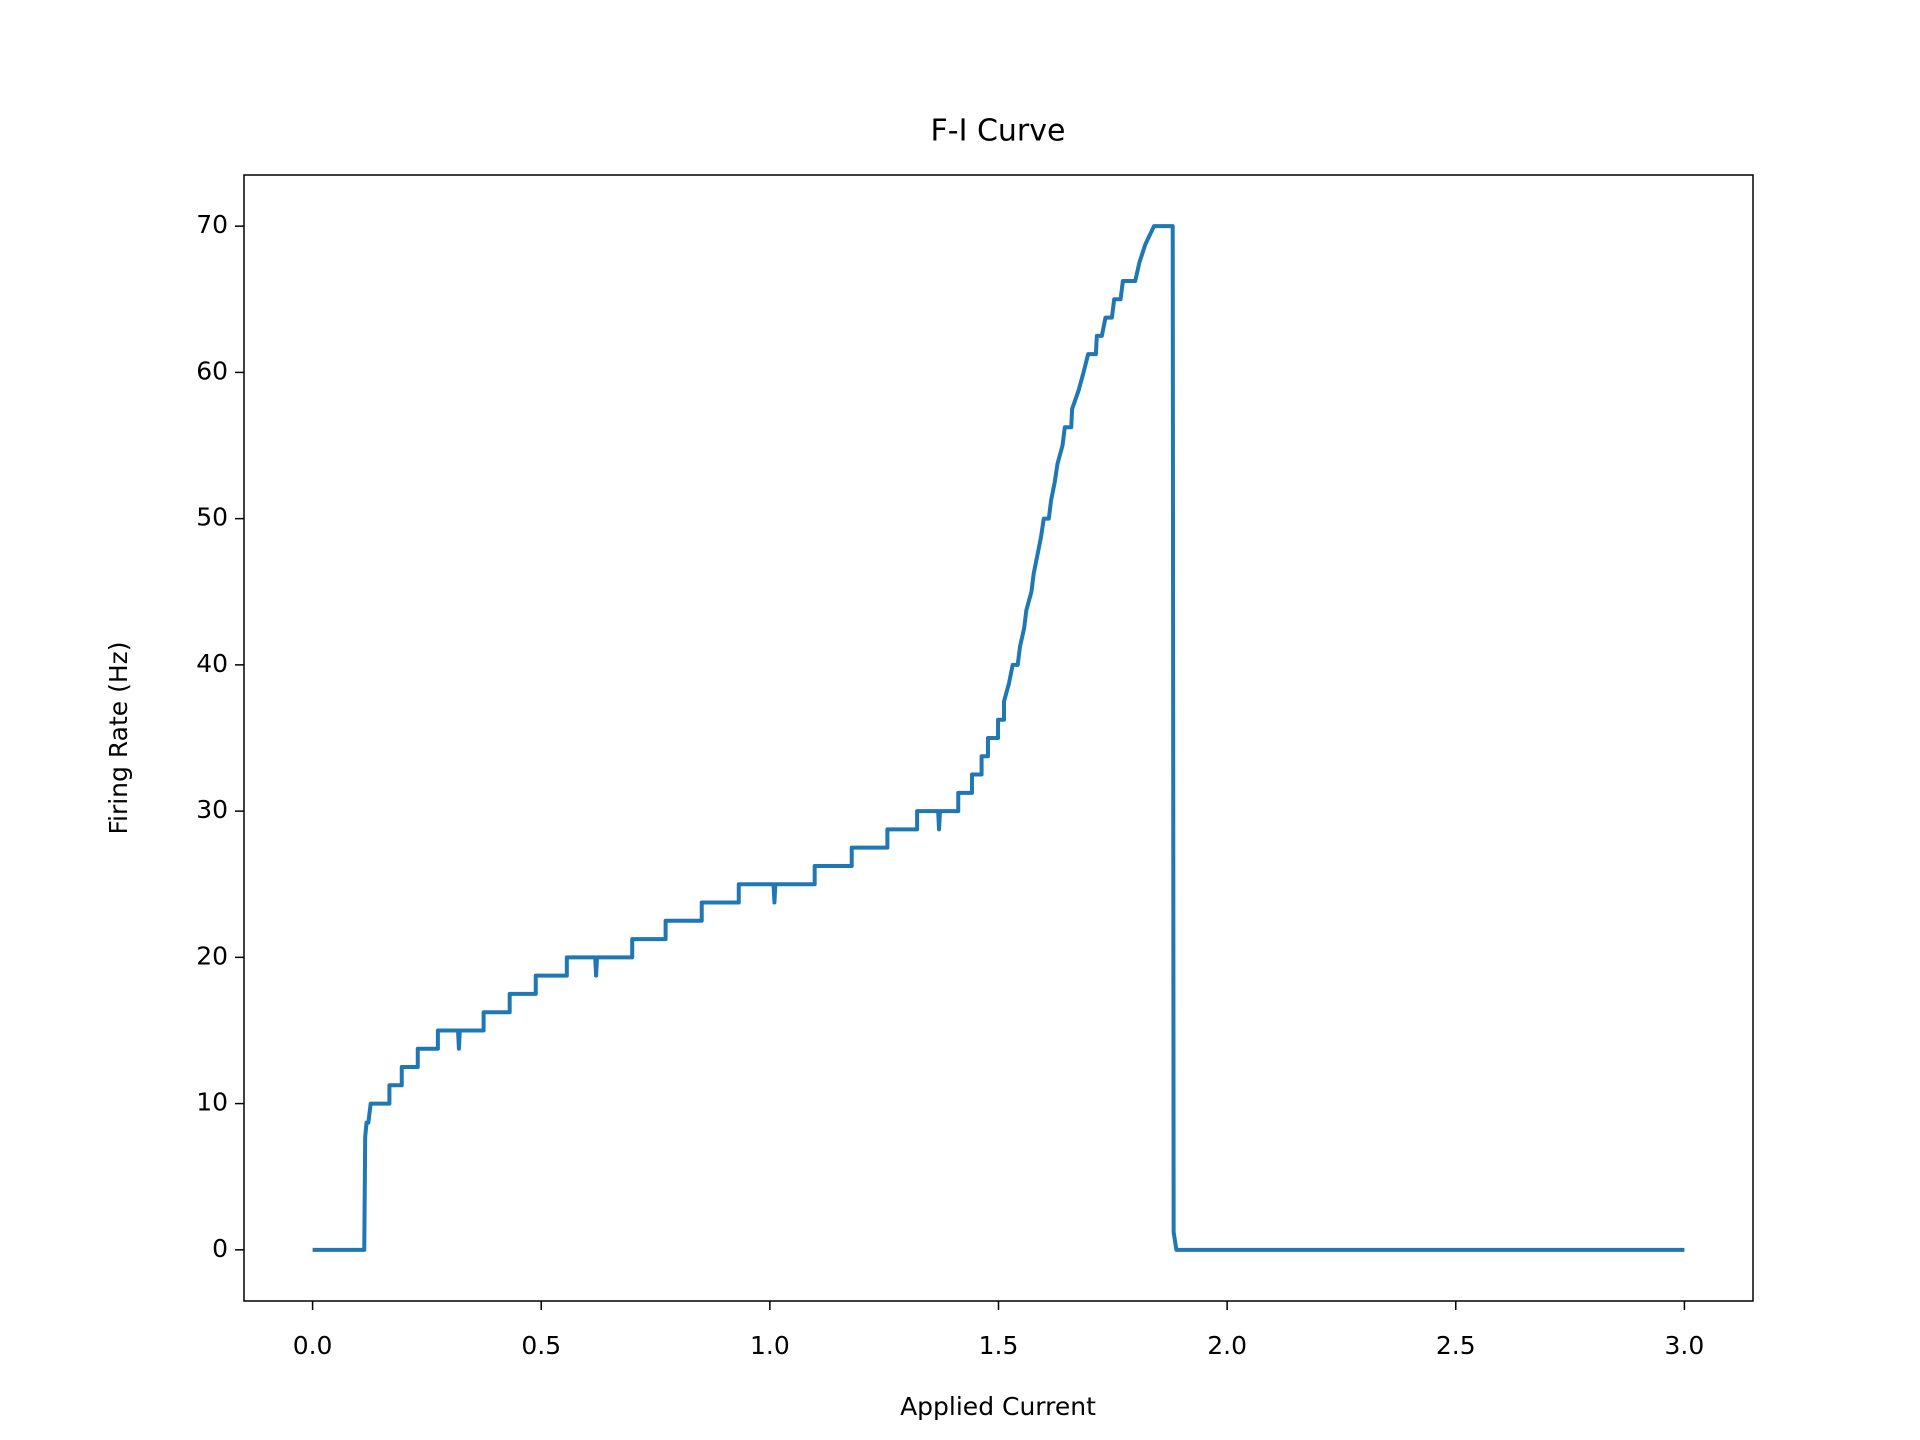 The height and width of the screenshot is (1440, 1920). I want to click on y-tick-label: 50, so click(212, 517).